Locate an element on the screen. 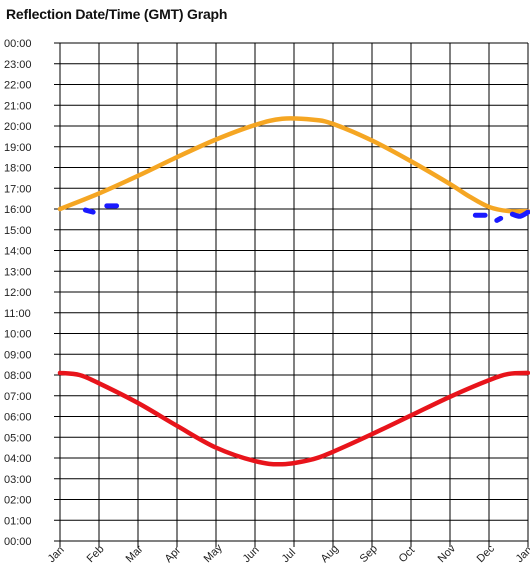 This screenshot has width=530, height=576. x-tick-label: Sep is located at coordinates (369, 554).